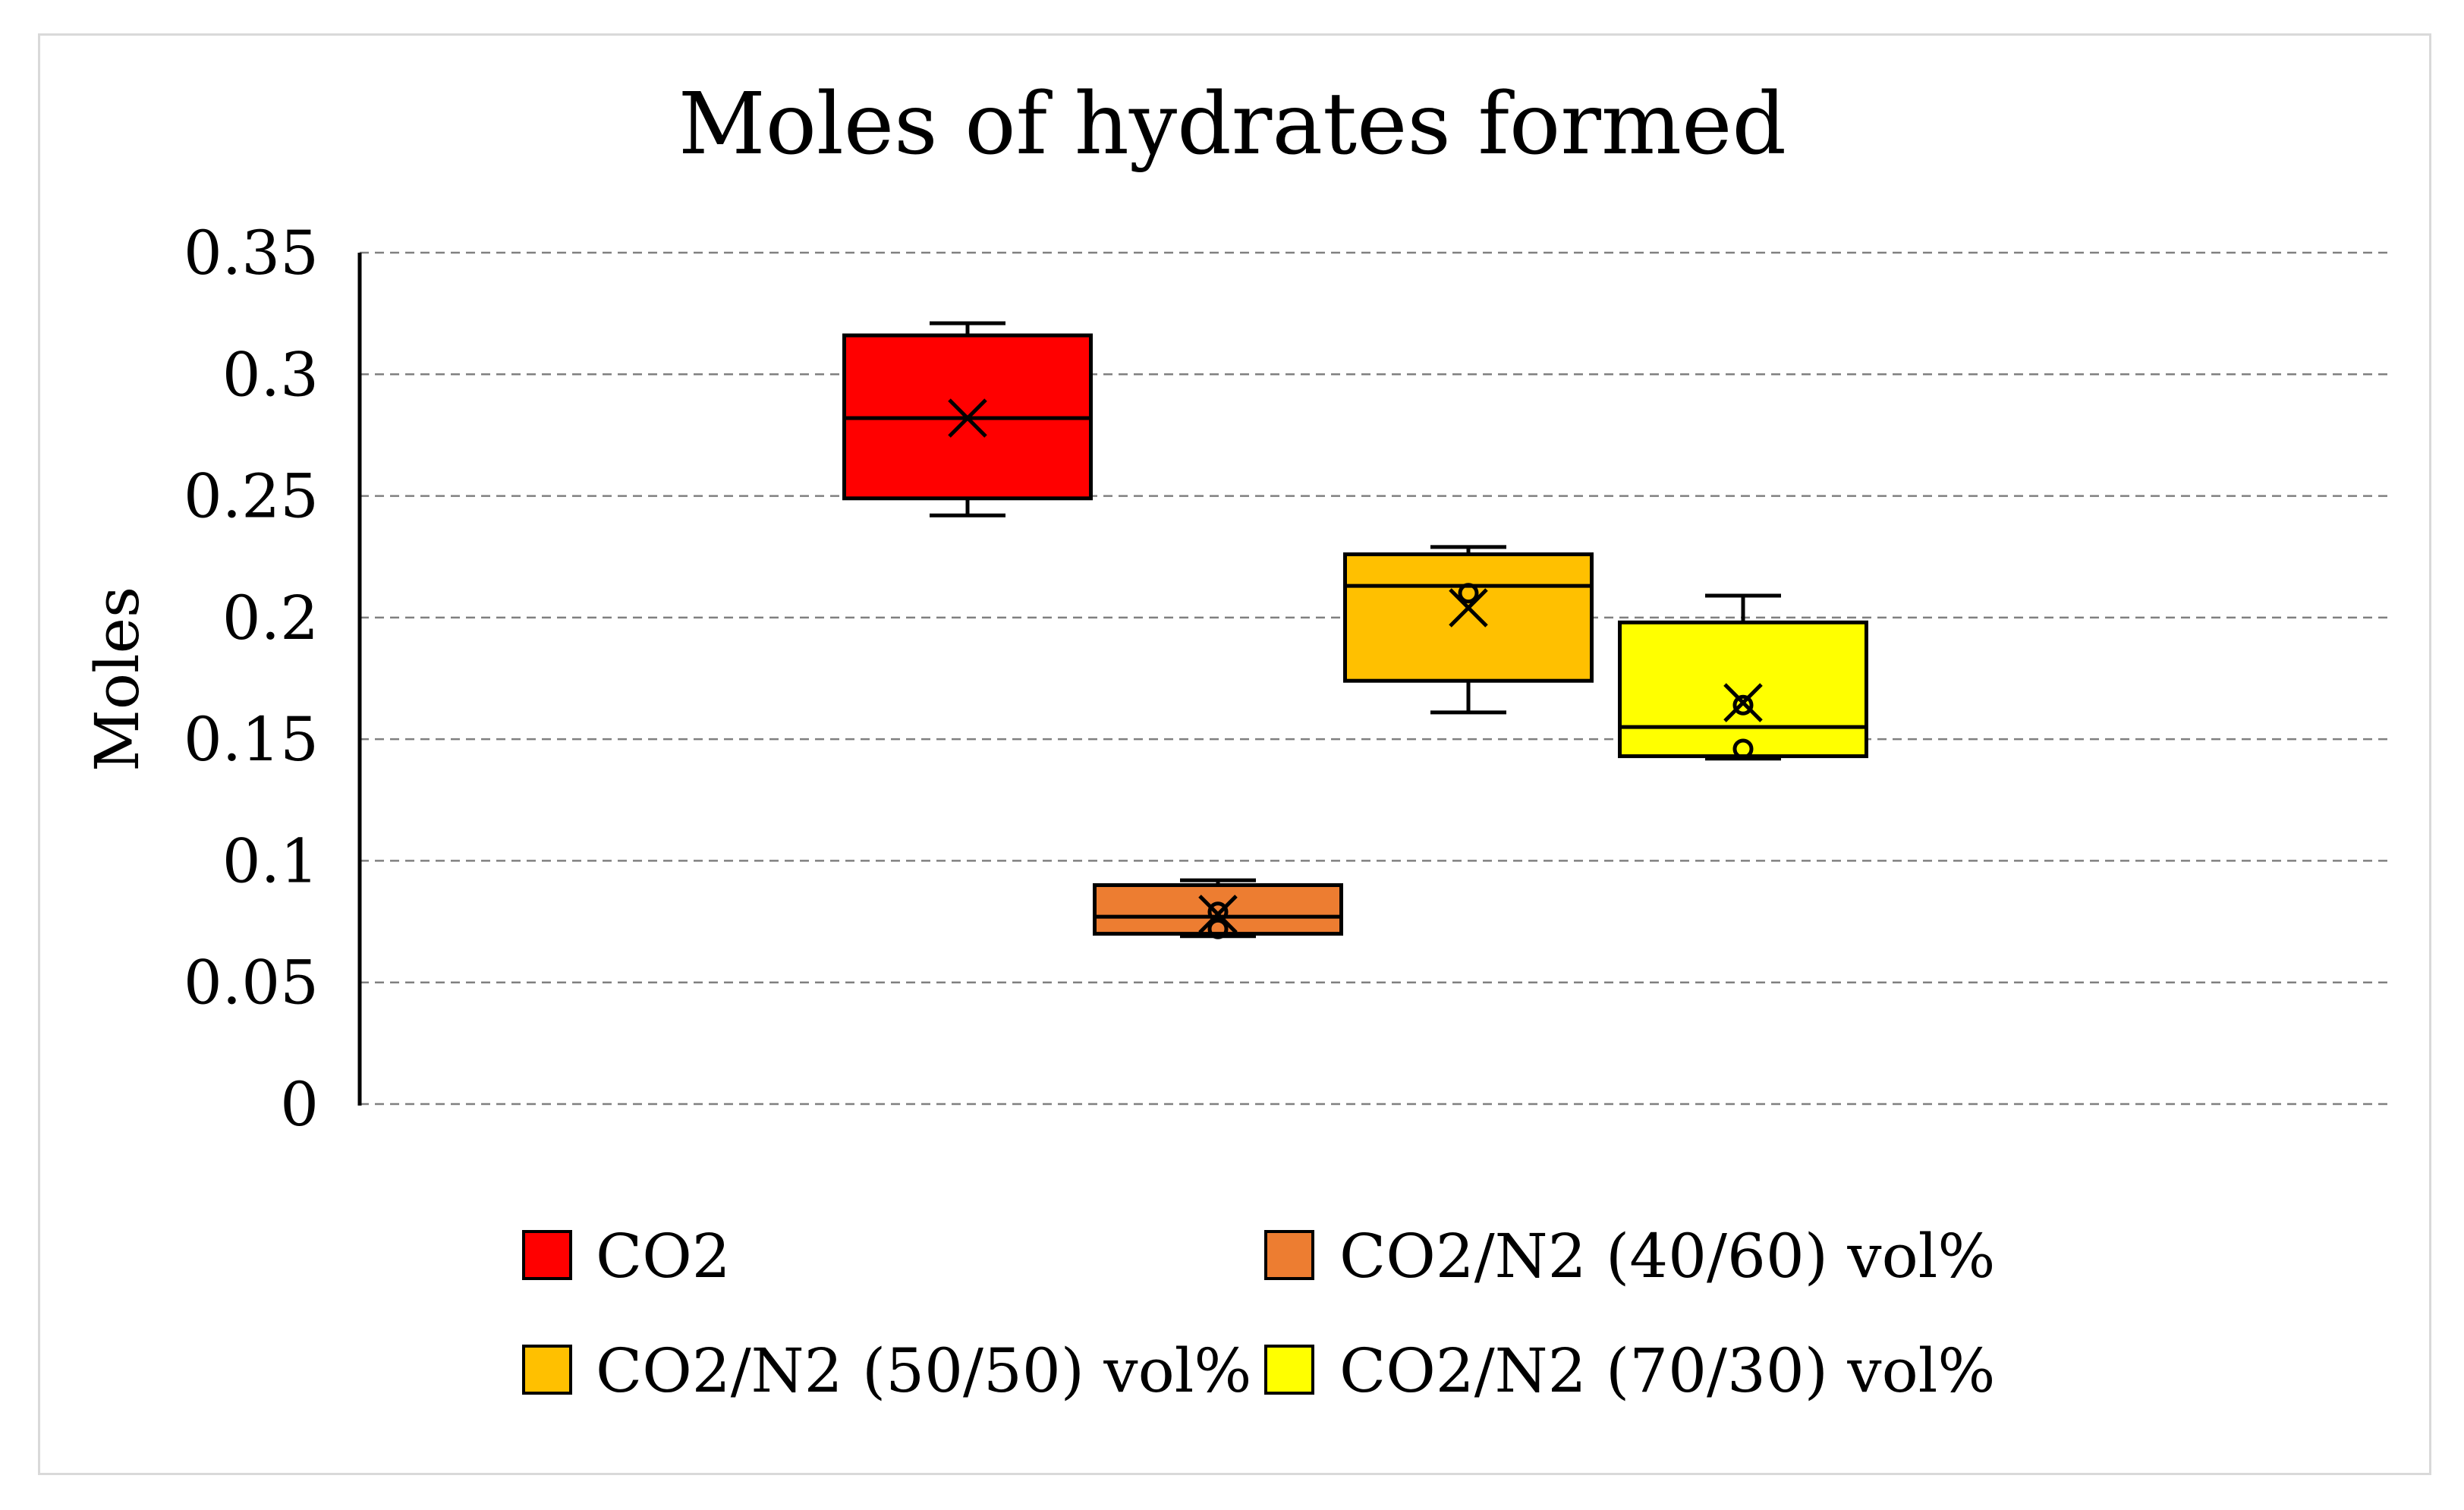 This screenshot has width=2464, height=1510. Describe the element at coordinates (118, 679) in the screenshot. I see `y-axis-label: Moles` at that location.